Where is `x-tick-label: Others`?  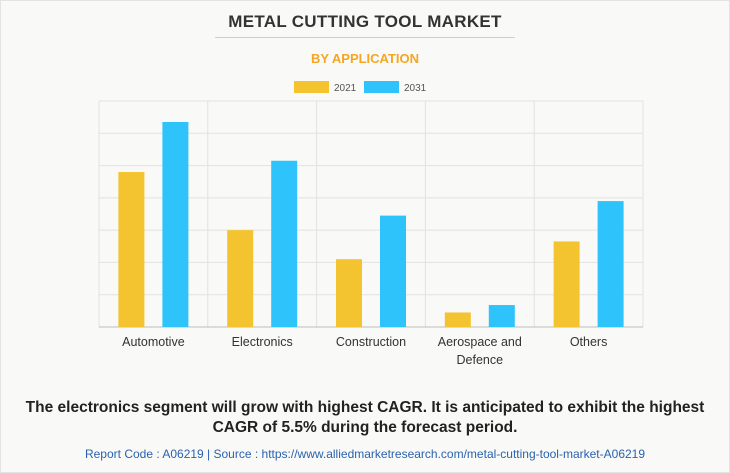 x-tick-label: Others is located at coordinates (589, 342).